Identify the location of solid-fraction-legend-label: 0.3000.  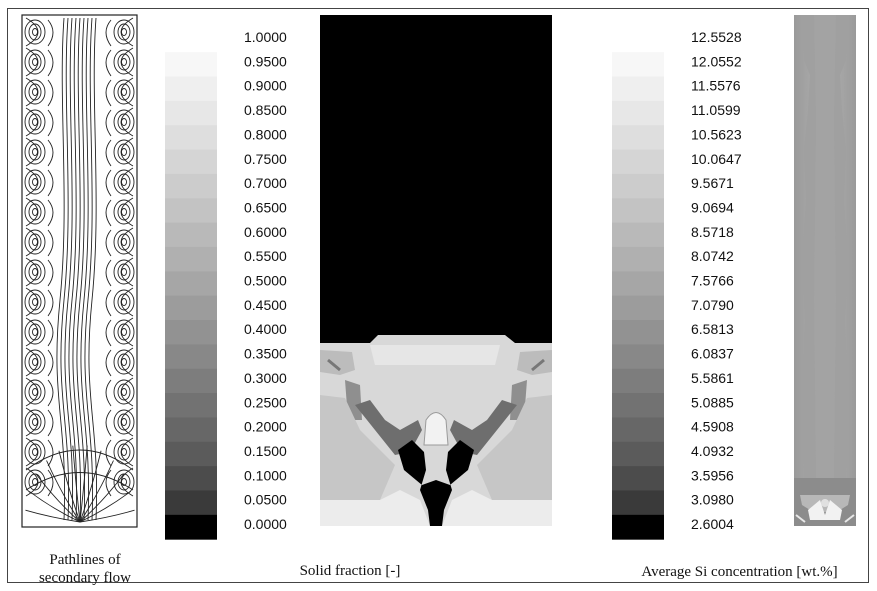
(265, 378).